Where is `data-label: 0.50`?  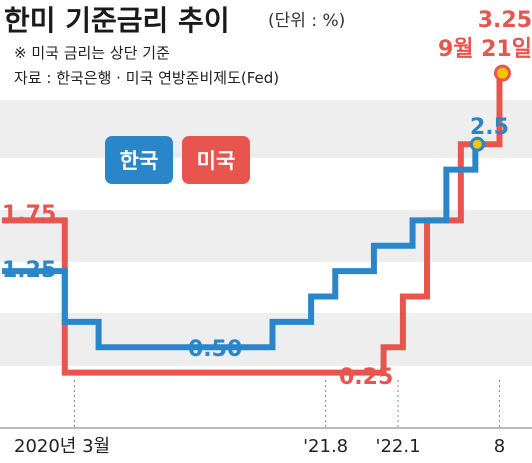
data-label: 0.50 is located at coordinates (215, 349).